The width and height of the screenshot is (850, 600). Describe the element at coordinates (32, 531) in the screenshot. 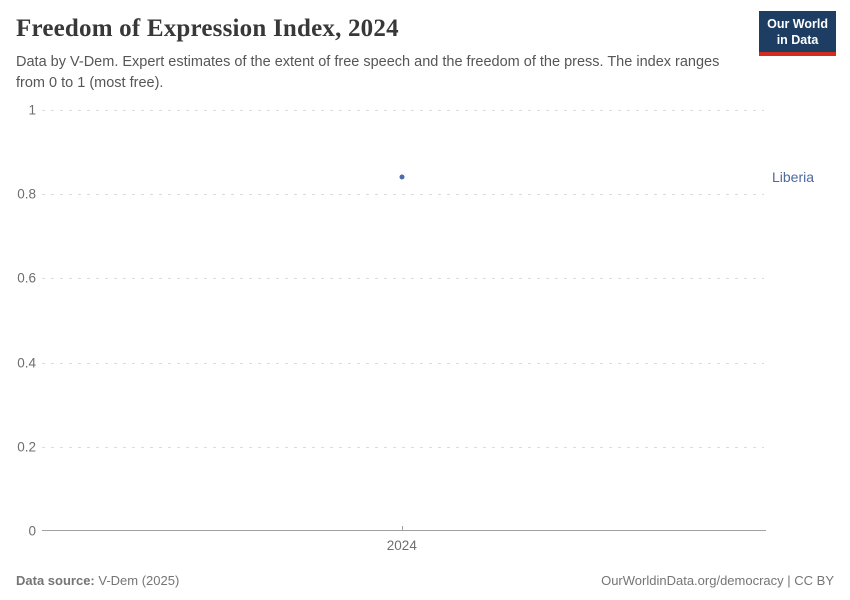

I see `y-tick-label: 0` at that location.